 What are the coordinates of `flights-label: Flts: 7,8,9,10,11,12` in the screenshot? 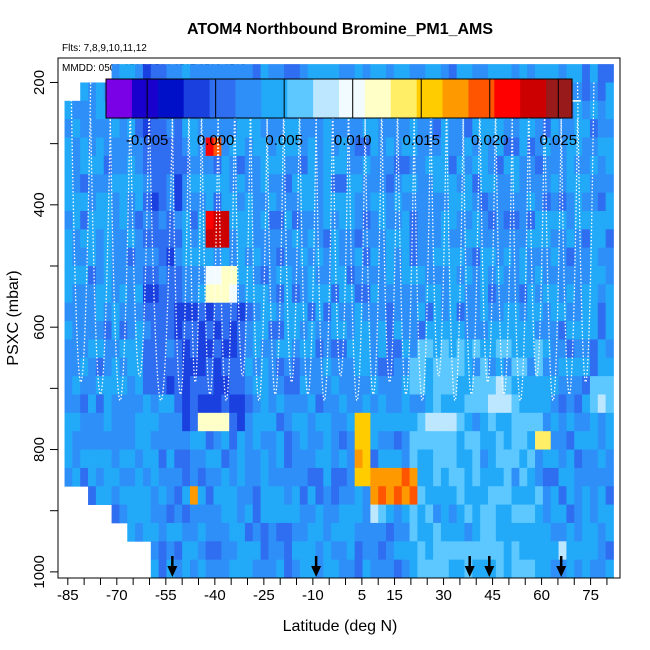 It's located at (104, 48).